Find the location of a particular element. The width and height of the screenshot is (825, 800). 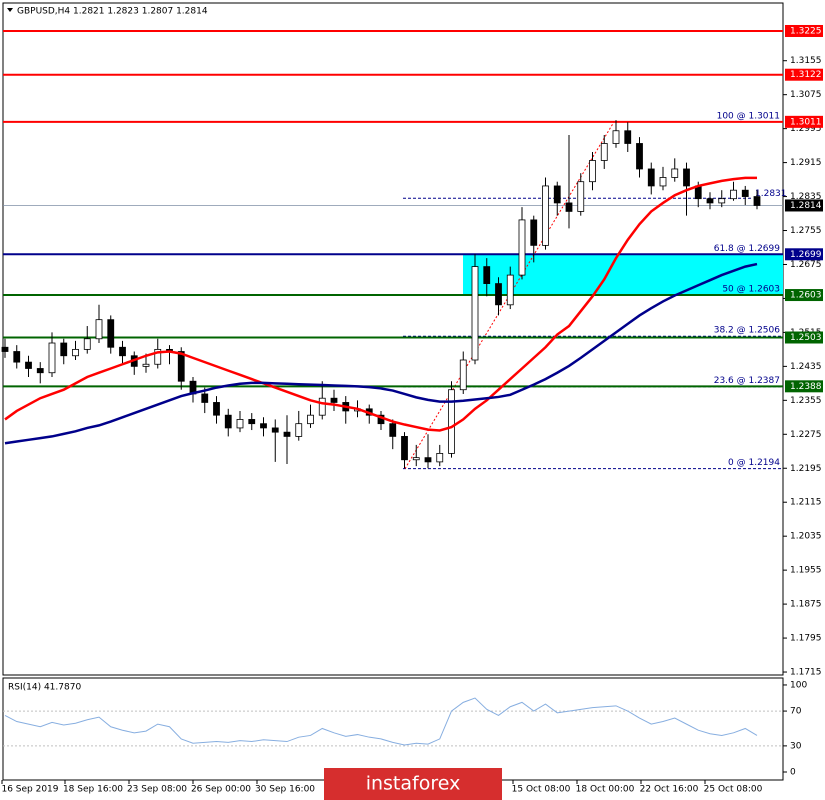

x-tick-label: 16 Sep 2019 is located at coordinates (29, 790).